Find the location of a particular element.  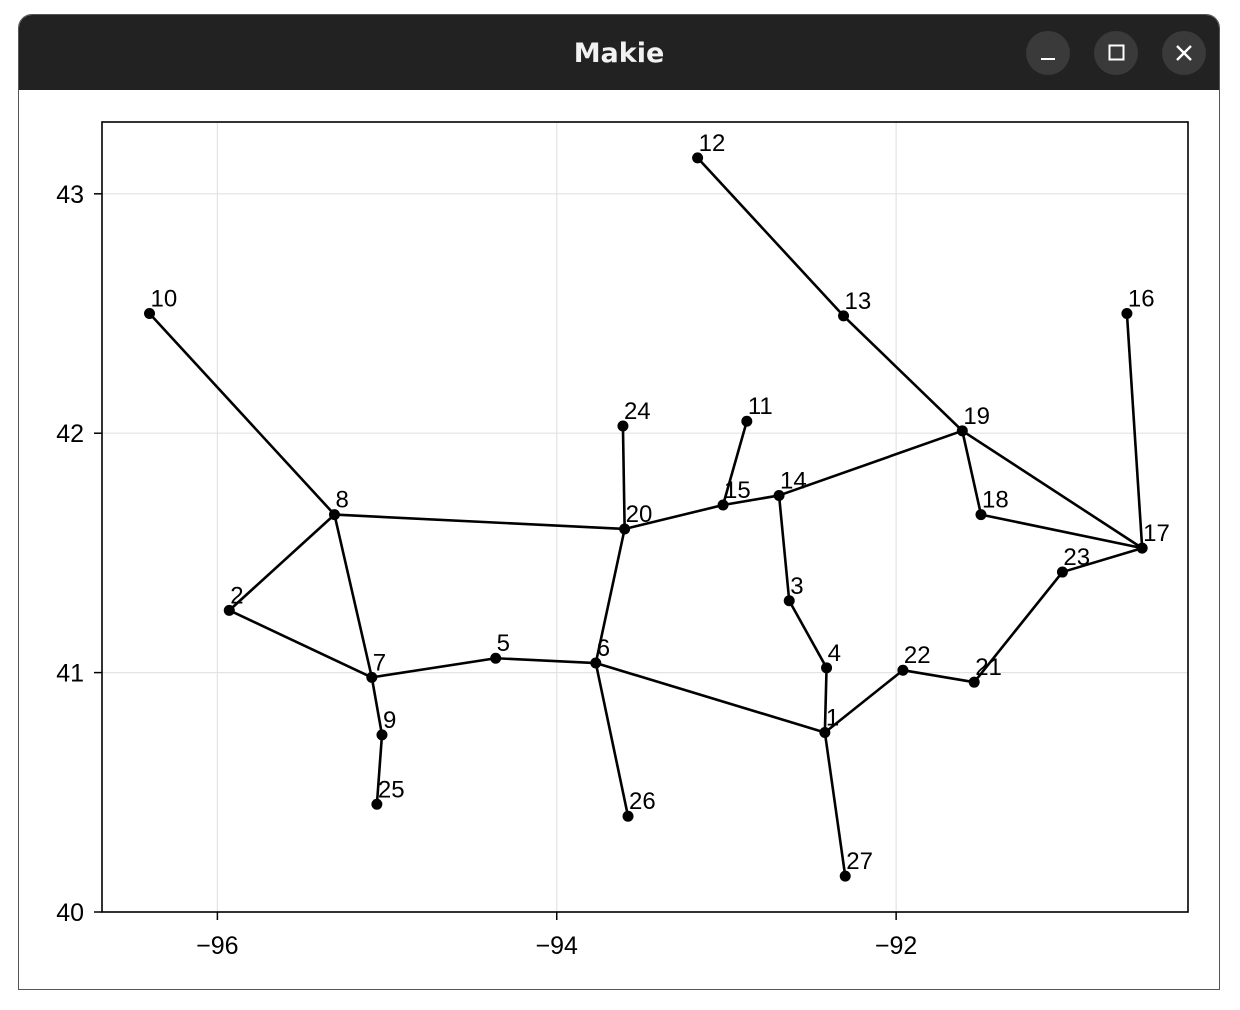

maximize-icon is located at coordinates (1116, 52).